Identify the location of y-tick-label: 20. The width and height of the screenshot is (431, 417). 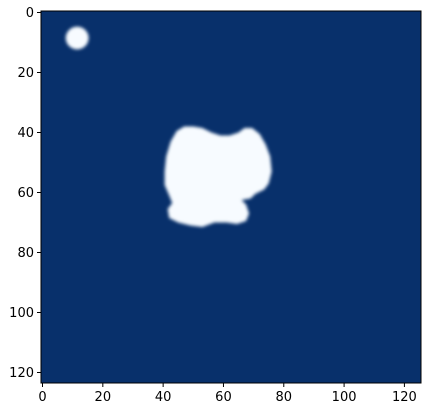
(25, 73).